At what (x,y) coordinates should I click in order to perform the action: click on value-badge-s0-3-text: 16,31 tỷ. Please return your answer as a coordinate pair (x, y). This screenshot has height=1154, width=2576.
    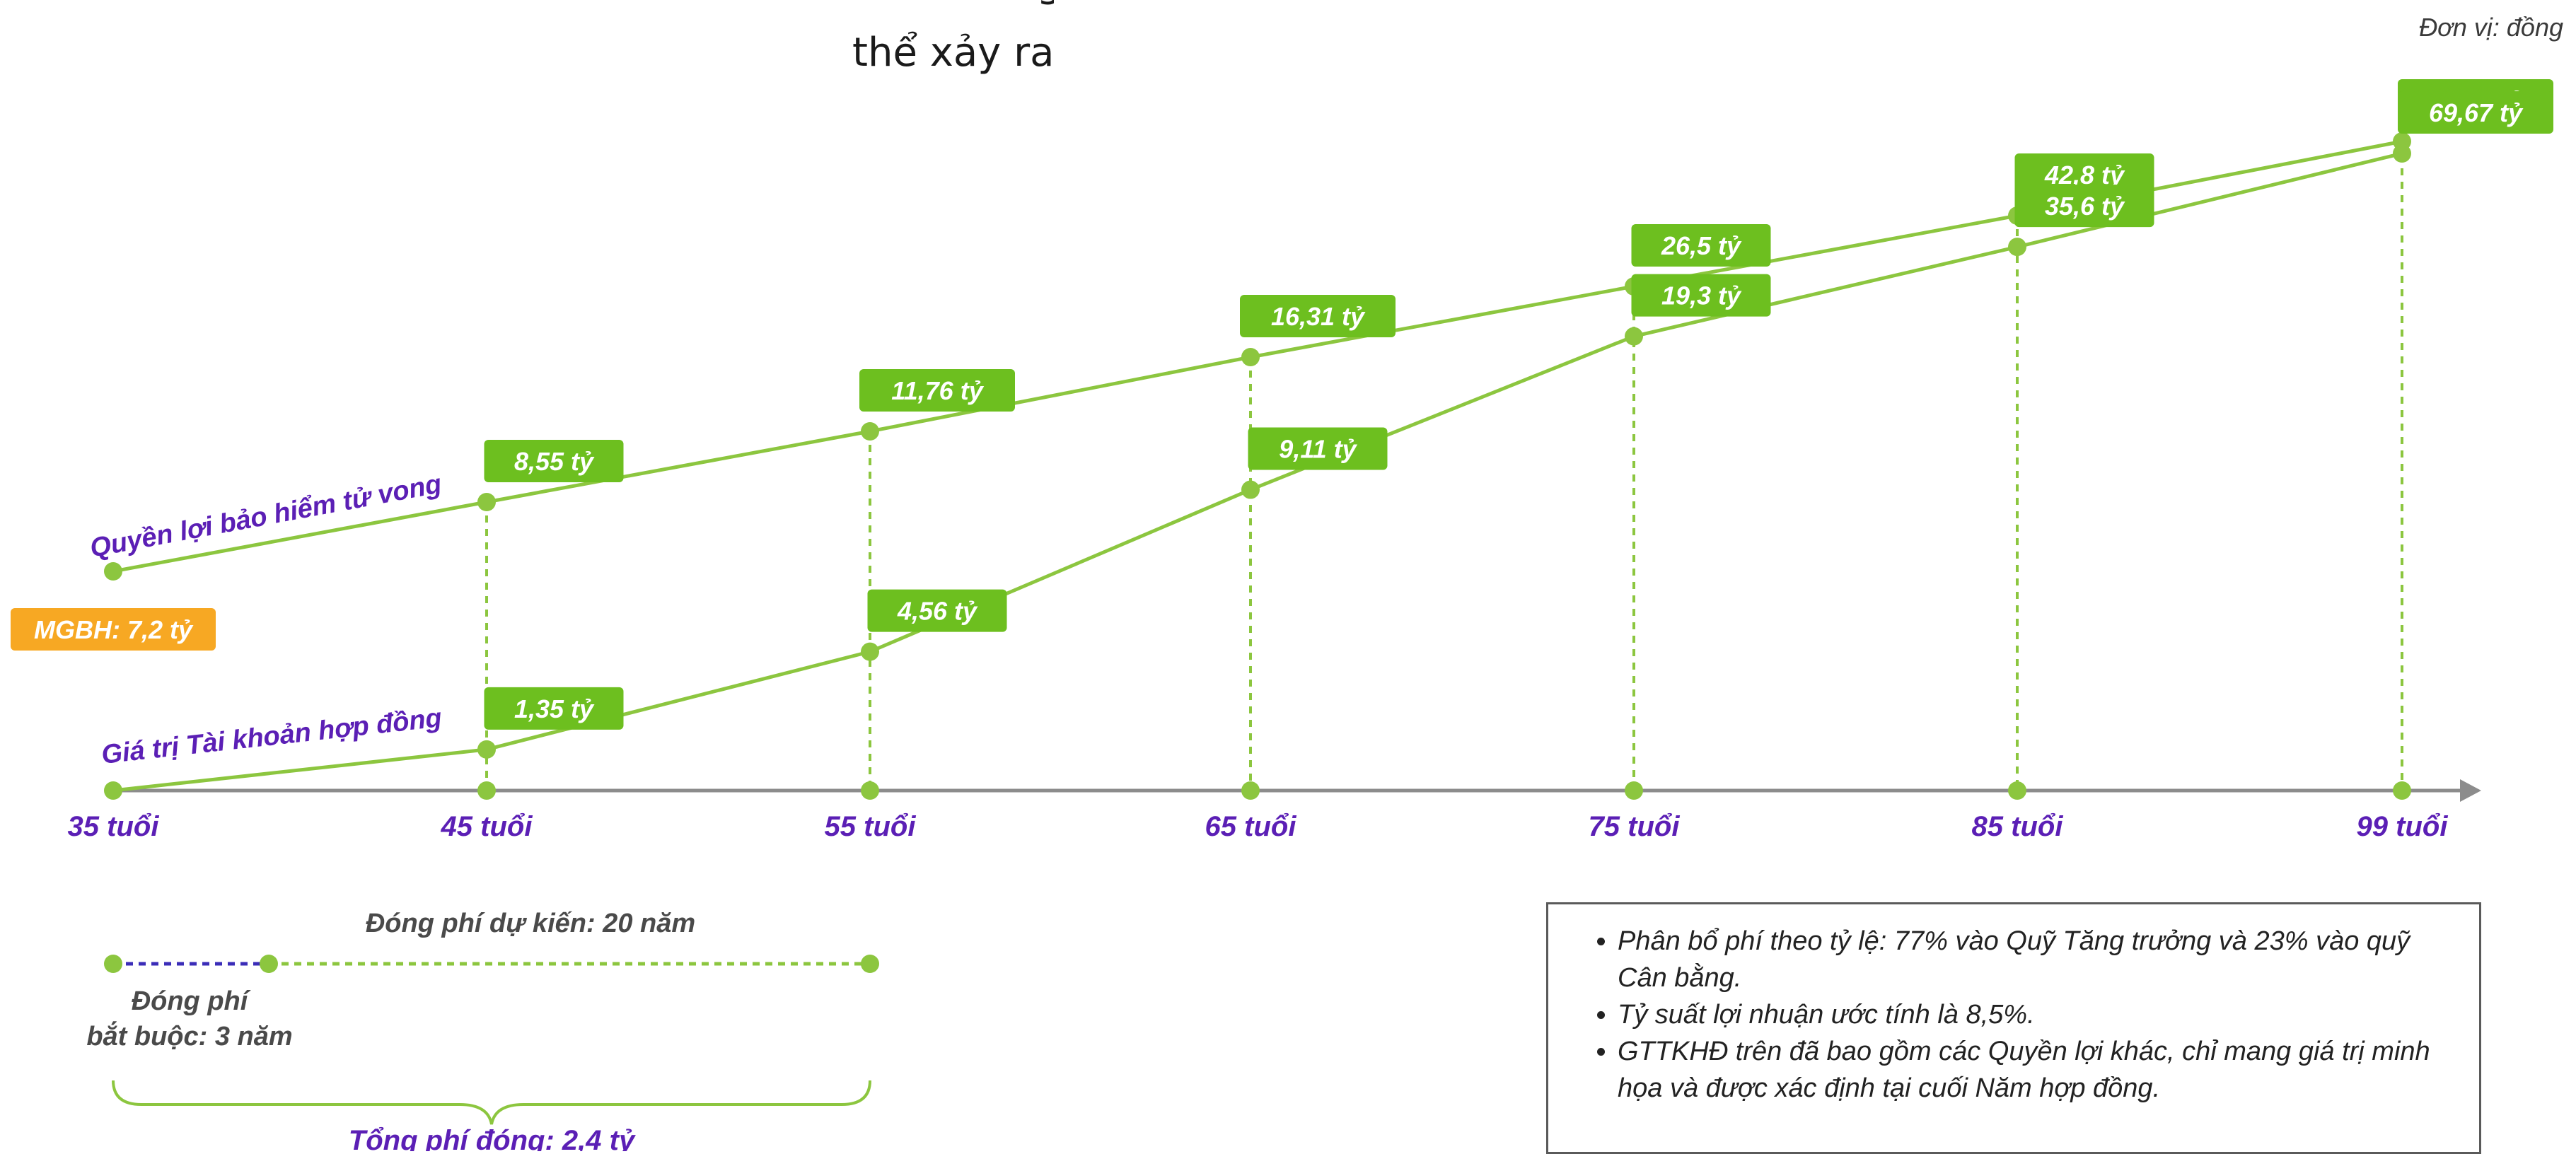
    Looking at the image, I should click on (1318, 317).